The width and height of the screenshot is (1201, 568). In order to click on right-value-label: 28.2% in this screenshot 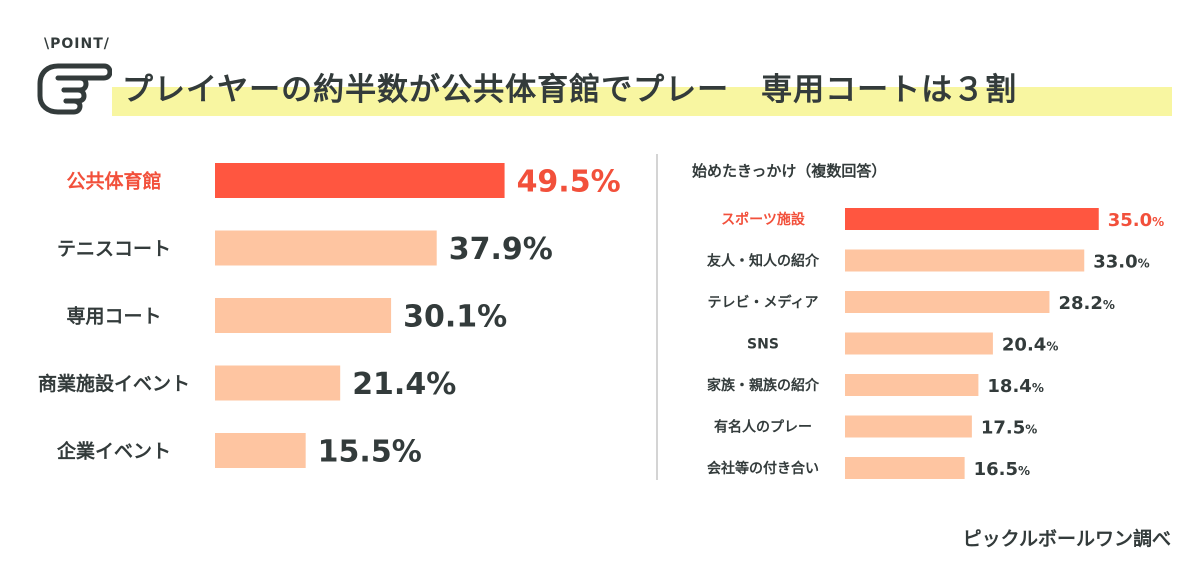, I will do `click(1086, 303)`.